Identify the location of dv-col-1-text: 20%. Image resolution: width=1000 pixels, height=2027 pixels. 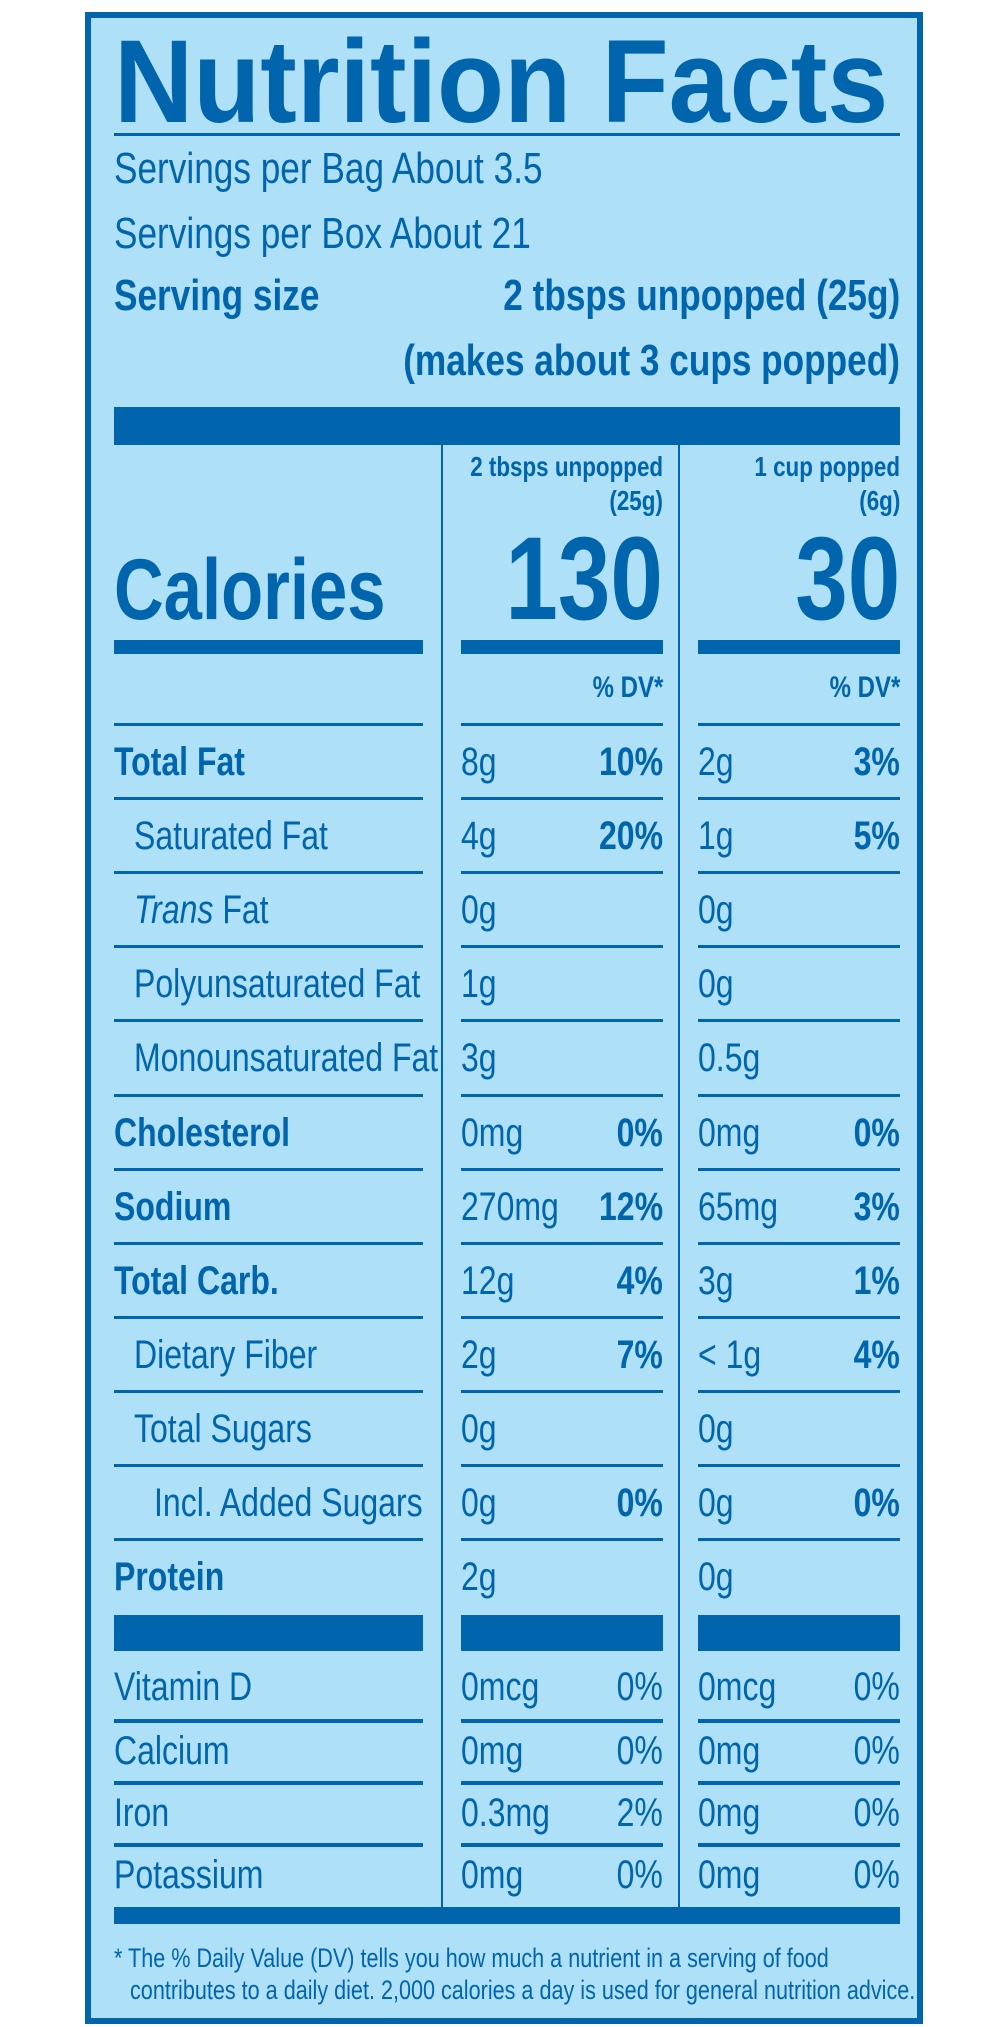
(630, 836).